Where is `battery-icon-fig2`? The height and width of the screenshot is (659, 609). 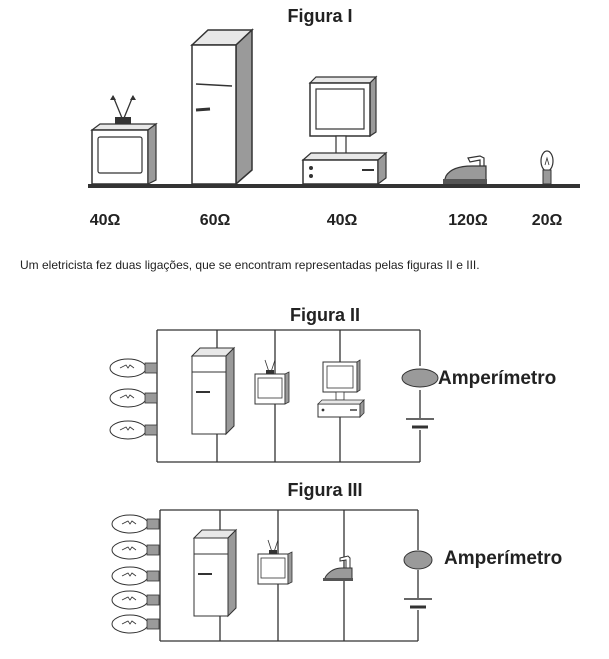
battery-icon-fig2 is located at coordinates (420, 423).